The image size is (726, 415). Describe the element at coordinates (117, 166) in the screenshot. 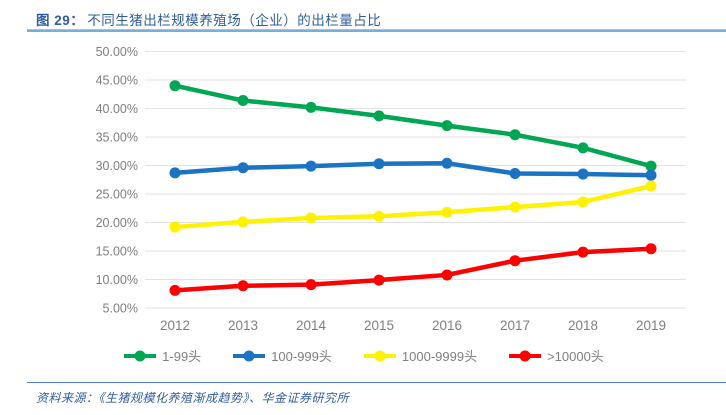

I see `y-tick-label: 30.00%` at that location.